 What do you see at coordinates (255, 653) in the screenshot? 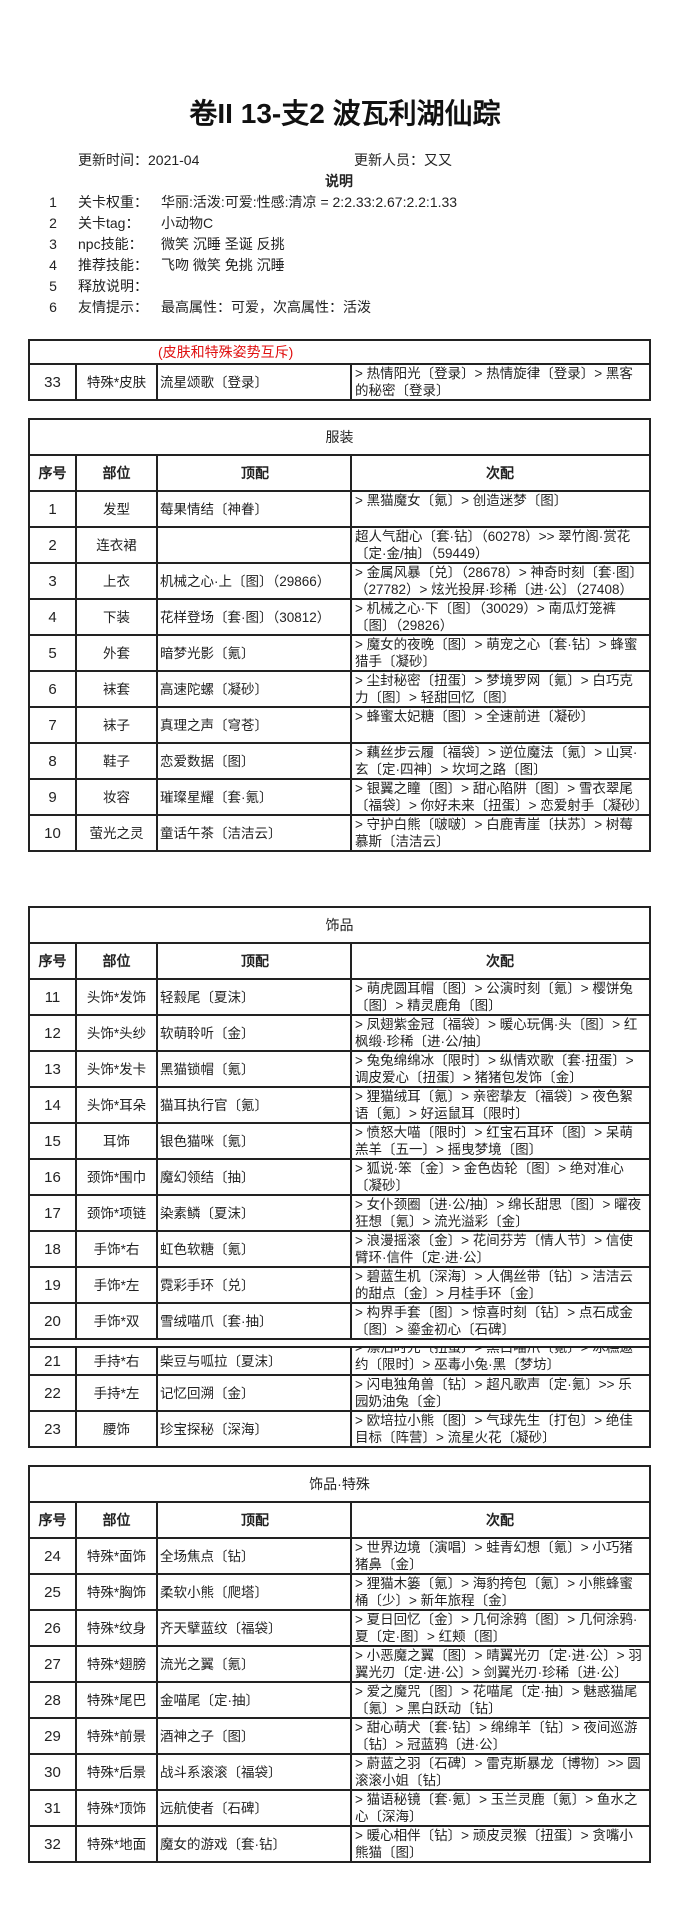
I see `top-pick: 暗梦光影〔氪〕` at bounding box center [255, 653].